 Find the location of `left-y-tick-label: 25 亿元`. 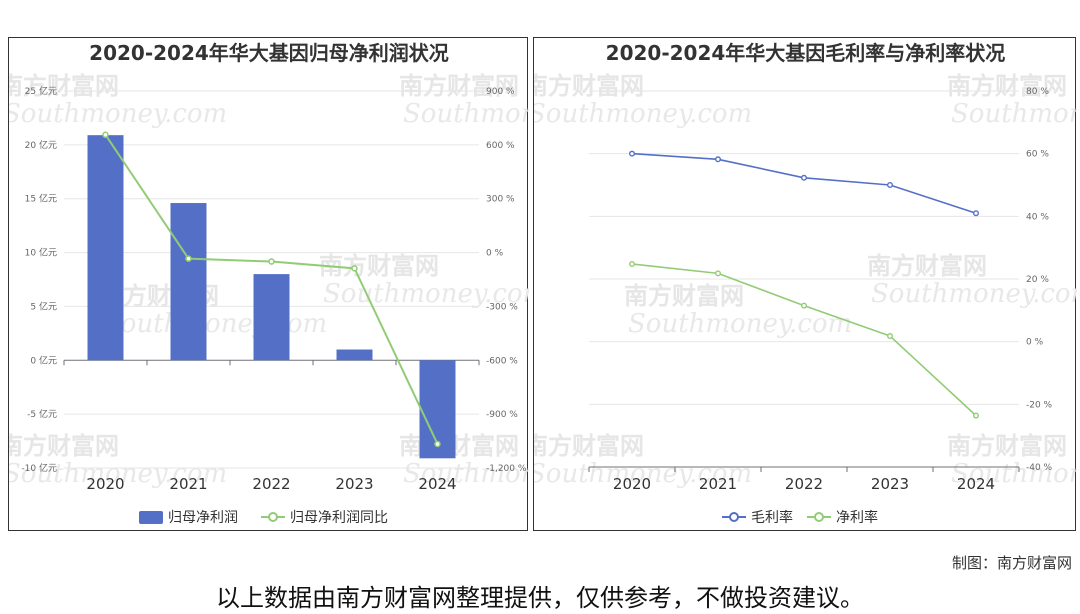

left-y-tick-label: 25 亿元 is located at coordinates (41, 91).